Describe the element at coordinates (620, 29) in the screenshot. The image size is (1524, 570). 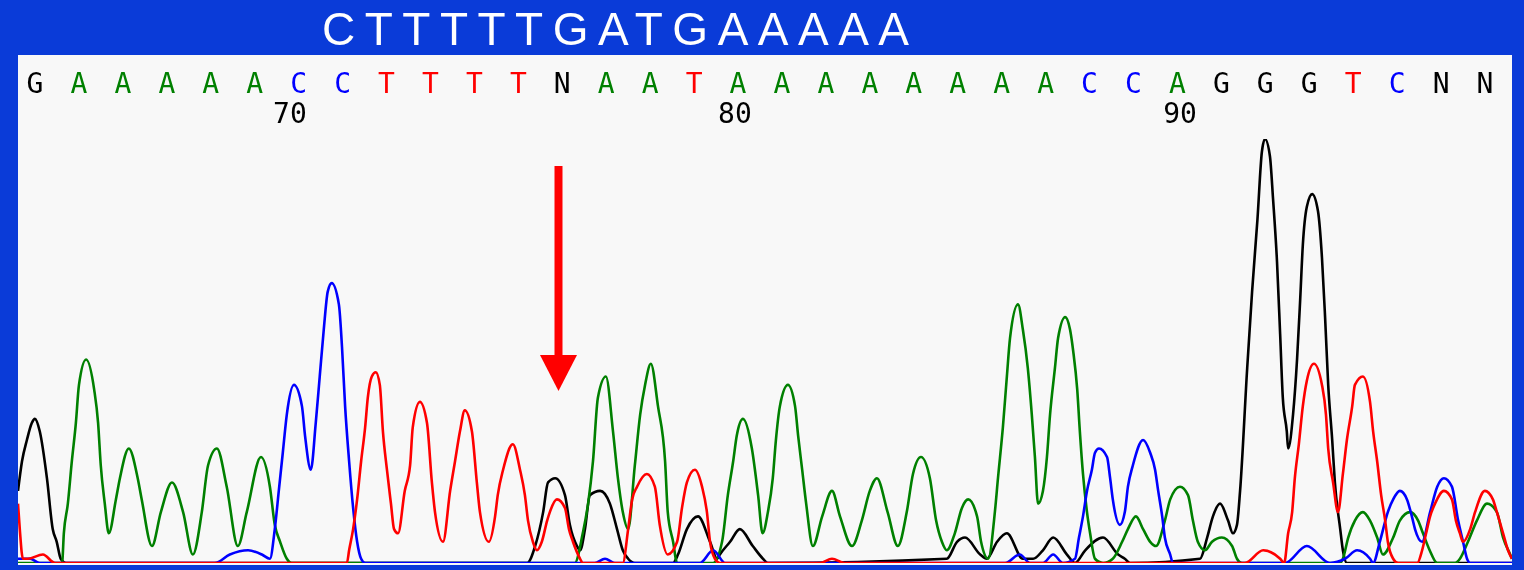
I see `chart-title: CTTTTTGATGAAAAA` at that location.